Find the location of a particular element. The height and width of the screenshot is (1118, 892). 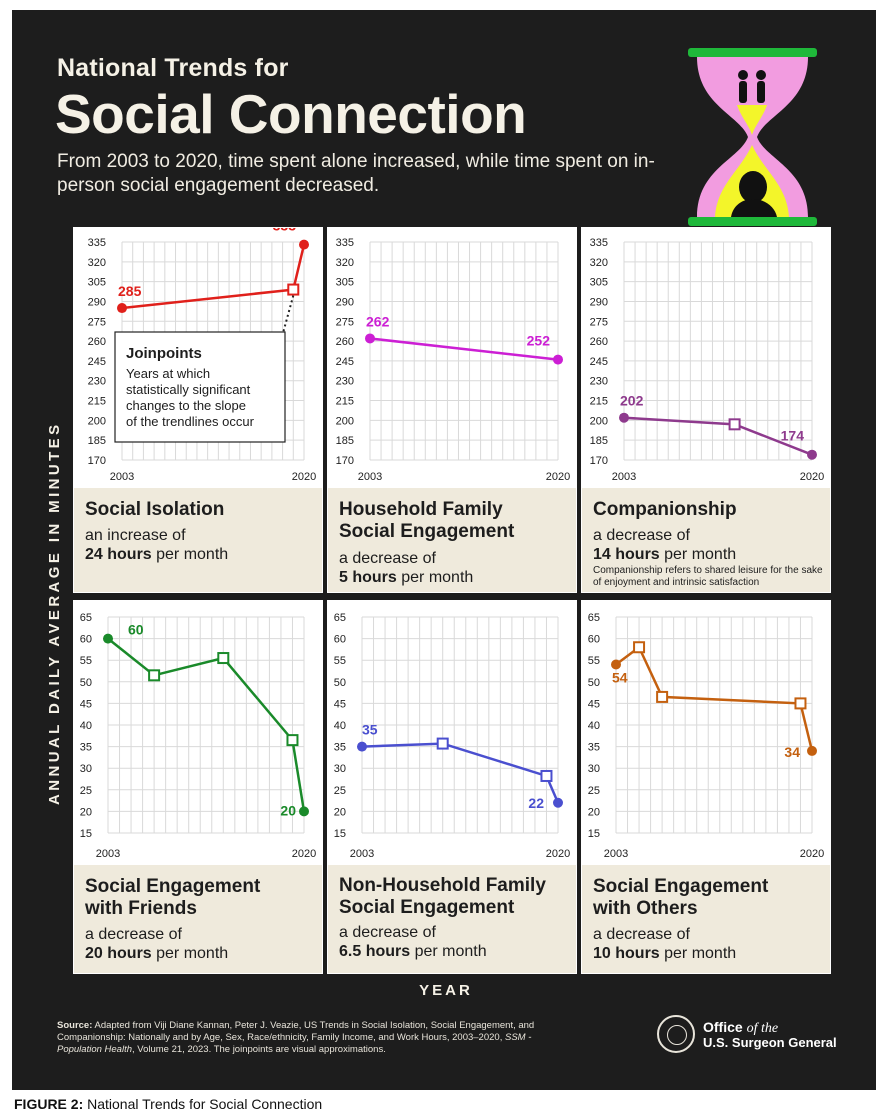

y-tick-label: 35 is located at coordinates (594, 748).